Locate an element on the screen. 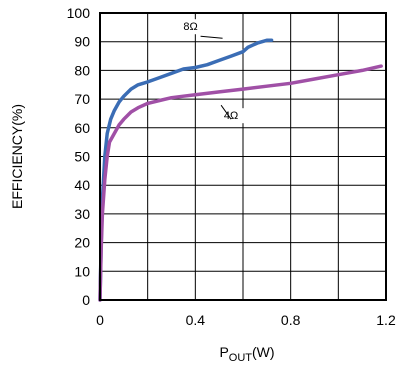 The height and width of the screenshot is (370, 399). y-tick-label: 90 is located at coordinates (82, 42).